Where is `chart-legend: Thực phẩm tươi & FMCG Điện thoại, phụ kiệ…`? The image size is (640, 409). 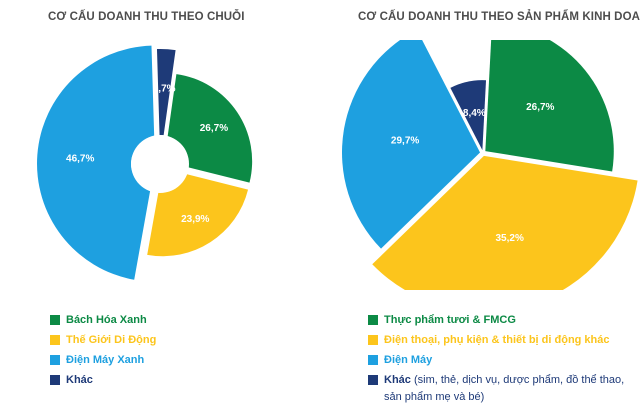
chart-legend: Thực phẩm tươi & FMCG Điện thoại, phụ kiệ… is located at coordinates (499, 360).